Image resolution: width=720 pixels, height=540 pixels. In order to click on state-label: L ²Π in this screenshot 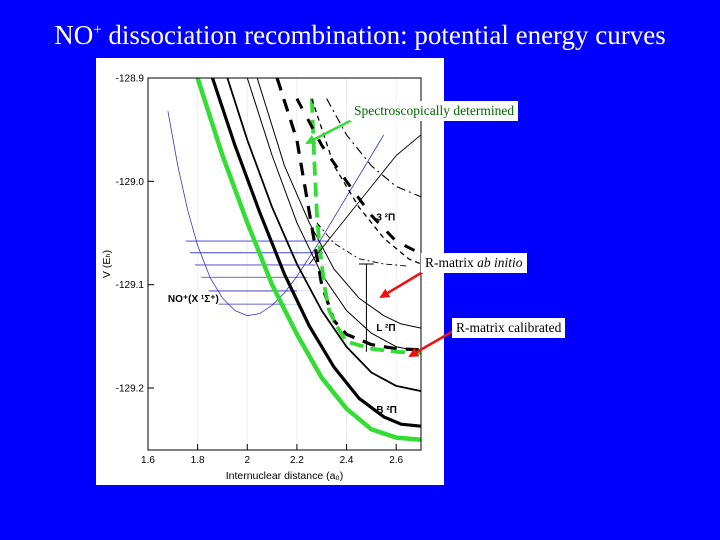, I will do `click(385, 328)`.